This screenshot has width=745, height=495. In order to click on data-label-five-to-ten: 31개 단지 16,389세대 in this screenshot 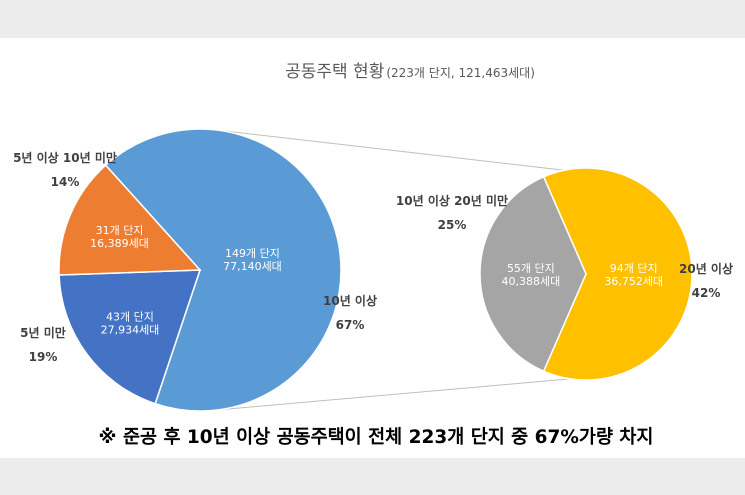, I will do `click(119, 237)`.